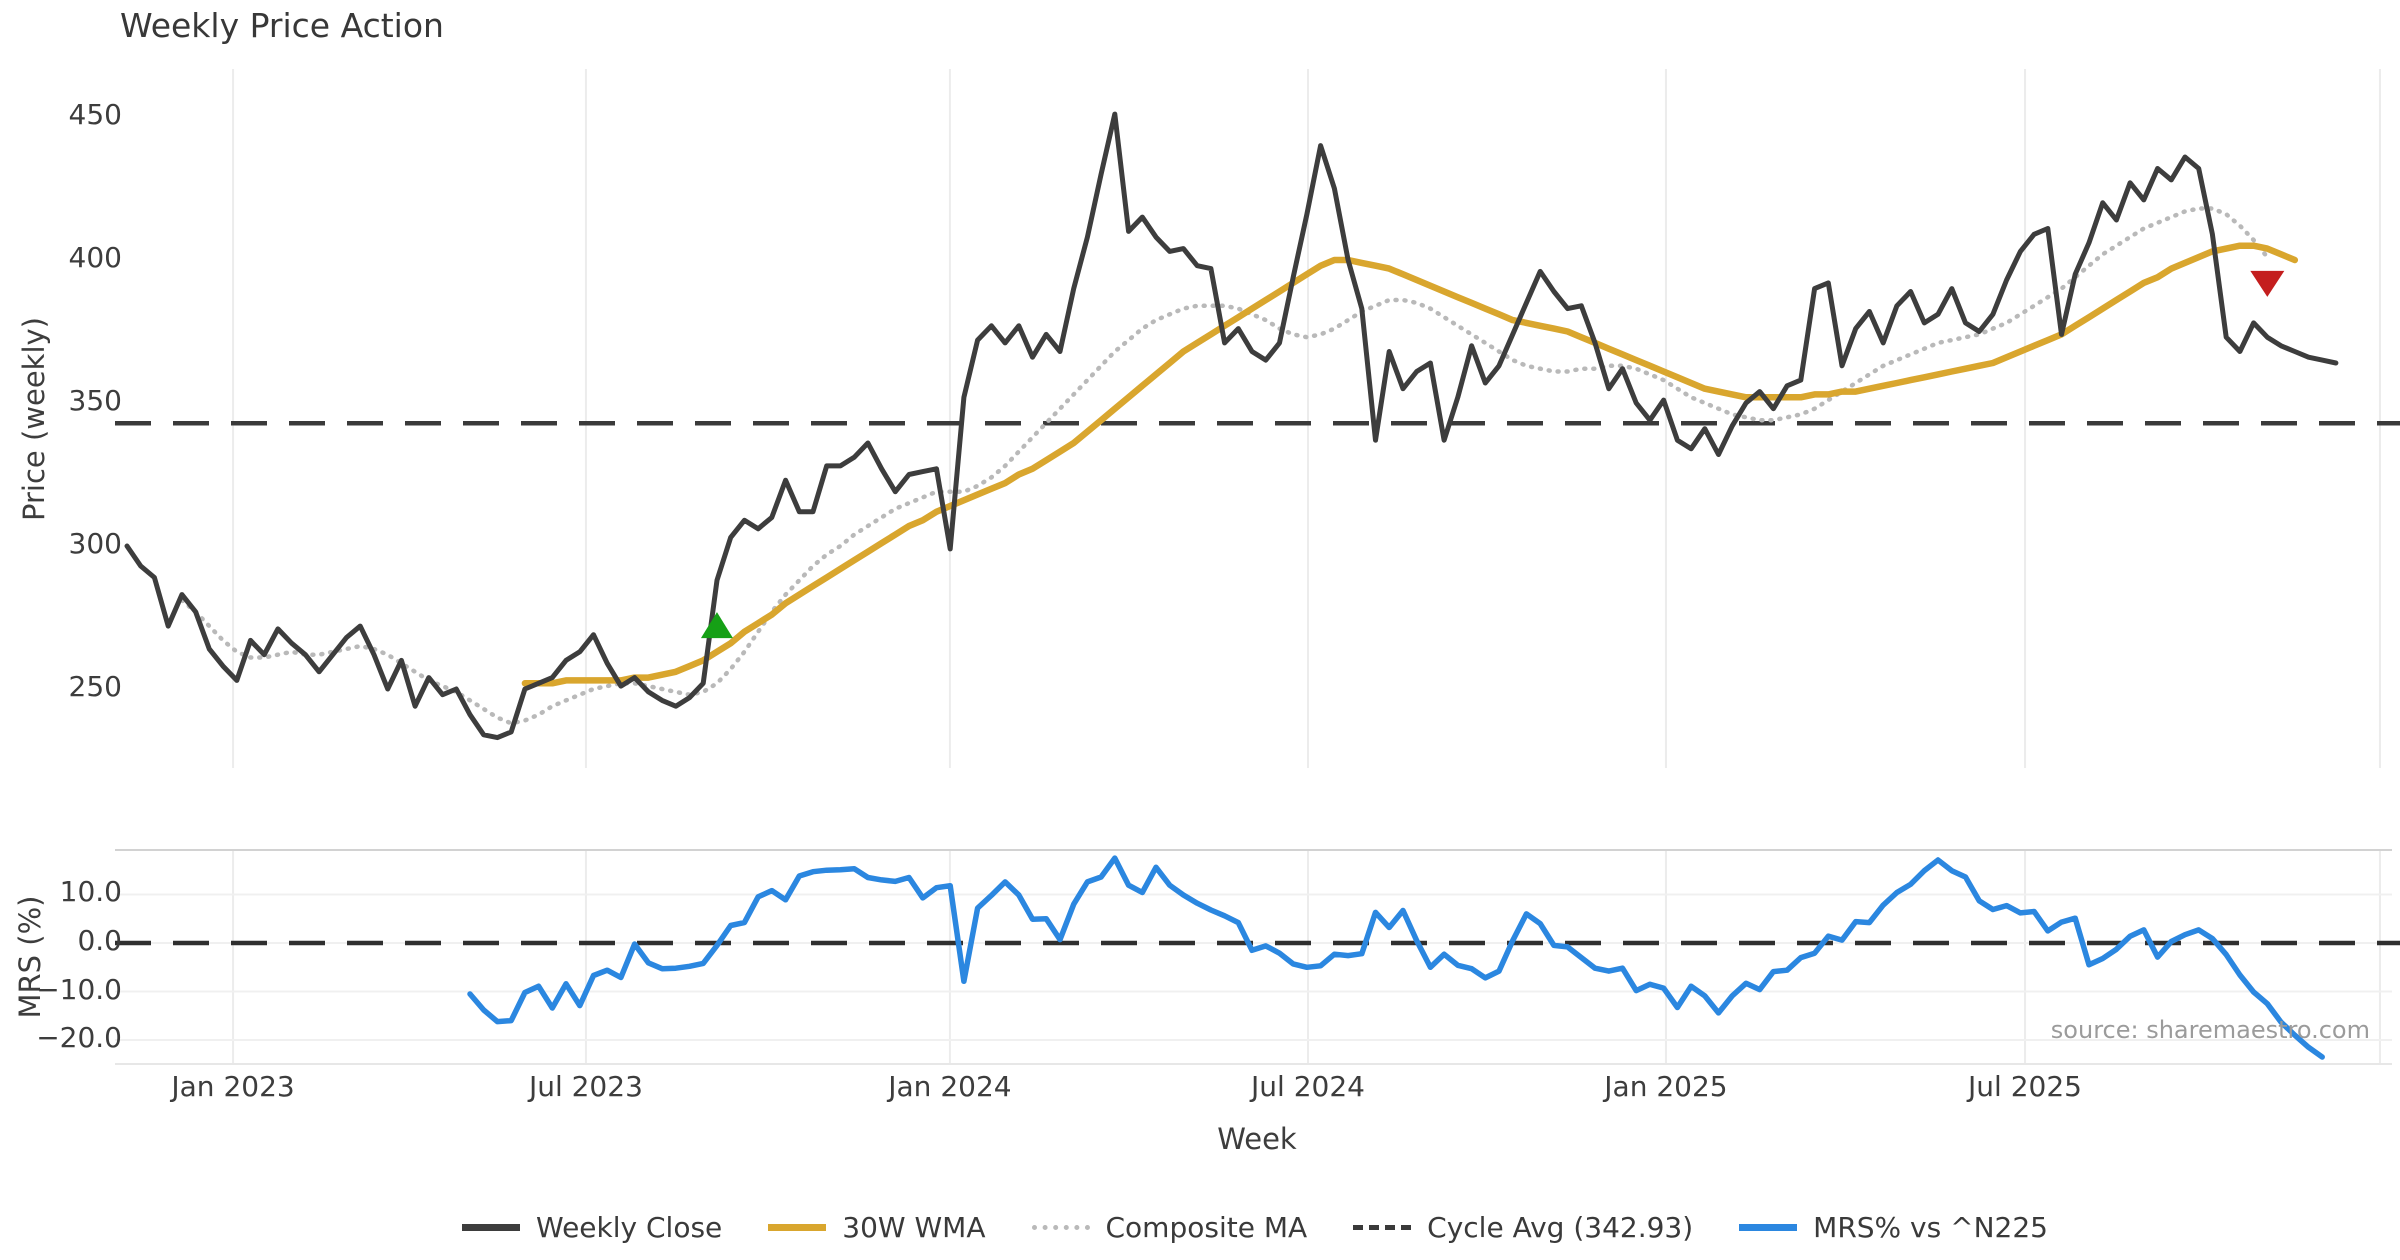 The height and width of the screenshot is (1260, 2400). Describe the element at coordinates (1396, 957) in the screenshot. I see `series-mrs-pct` at that location.